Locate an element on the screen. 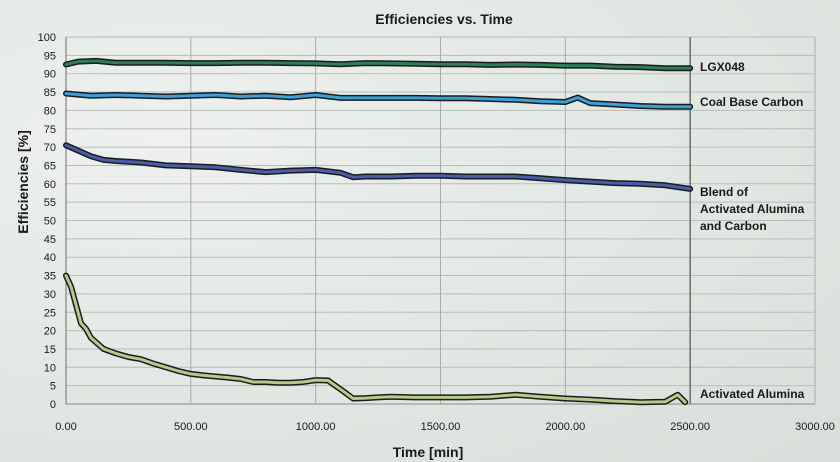  y-tick-label: 50 is located at coordinates (50, 222).